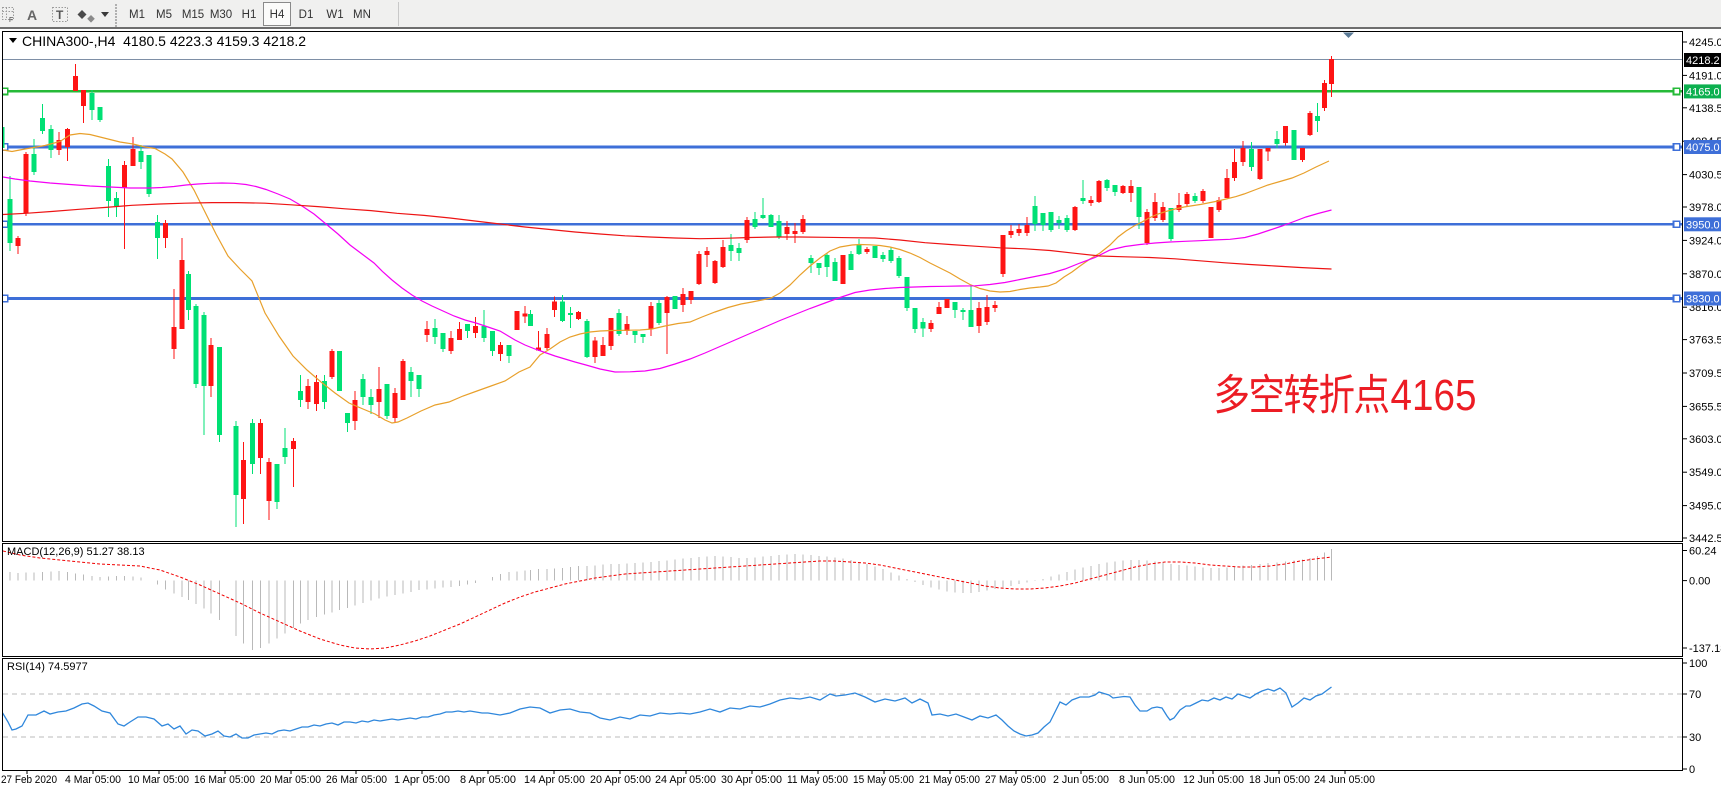 Image resolution: width=1721 pixels, height=798 pixels. What do you see at coordinates (1705, 440) in the screenshot?
I see `svg-text: 3603.0` at bounding box center [1705, 440].